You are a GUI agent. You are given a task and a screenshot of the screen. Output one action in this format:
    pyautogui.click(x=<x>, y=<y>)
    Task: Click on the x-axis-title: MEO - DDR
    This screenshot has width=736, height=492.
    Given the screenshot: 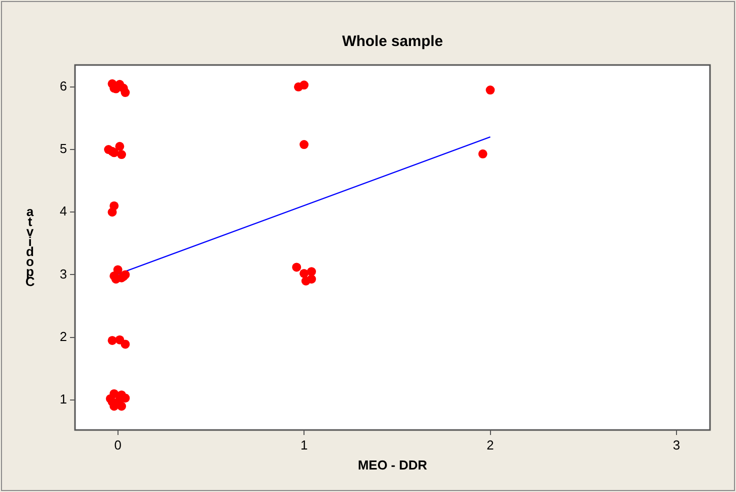 What is the action you would take?
    pyautogui.click(x=393, y=465)
    